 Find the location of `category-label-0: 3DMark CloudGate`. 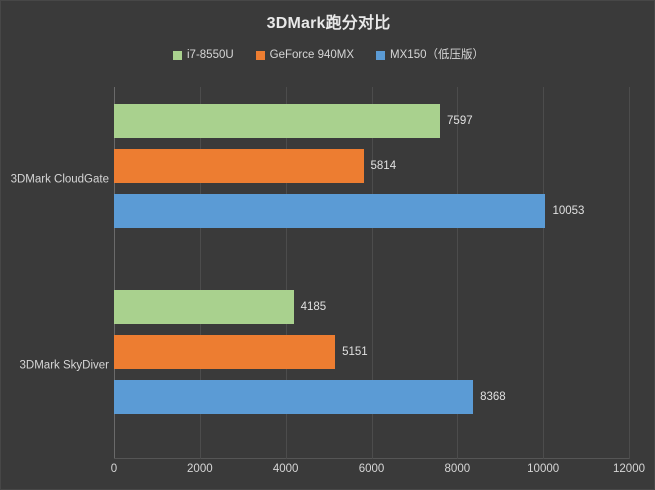

category-label-0: 3DMark CloudGate is located at coordinates (59, 179).